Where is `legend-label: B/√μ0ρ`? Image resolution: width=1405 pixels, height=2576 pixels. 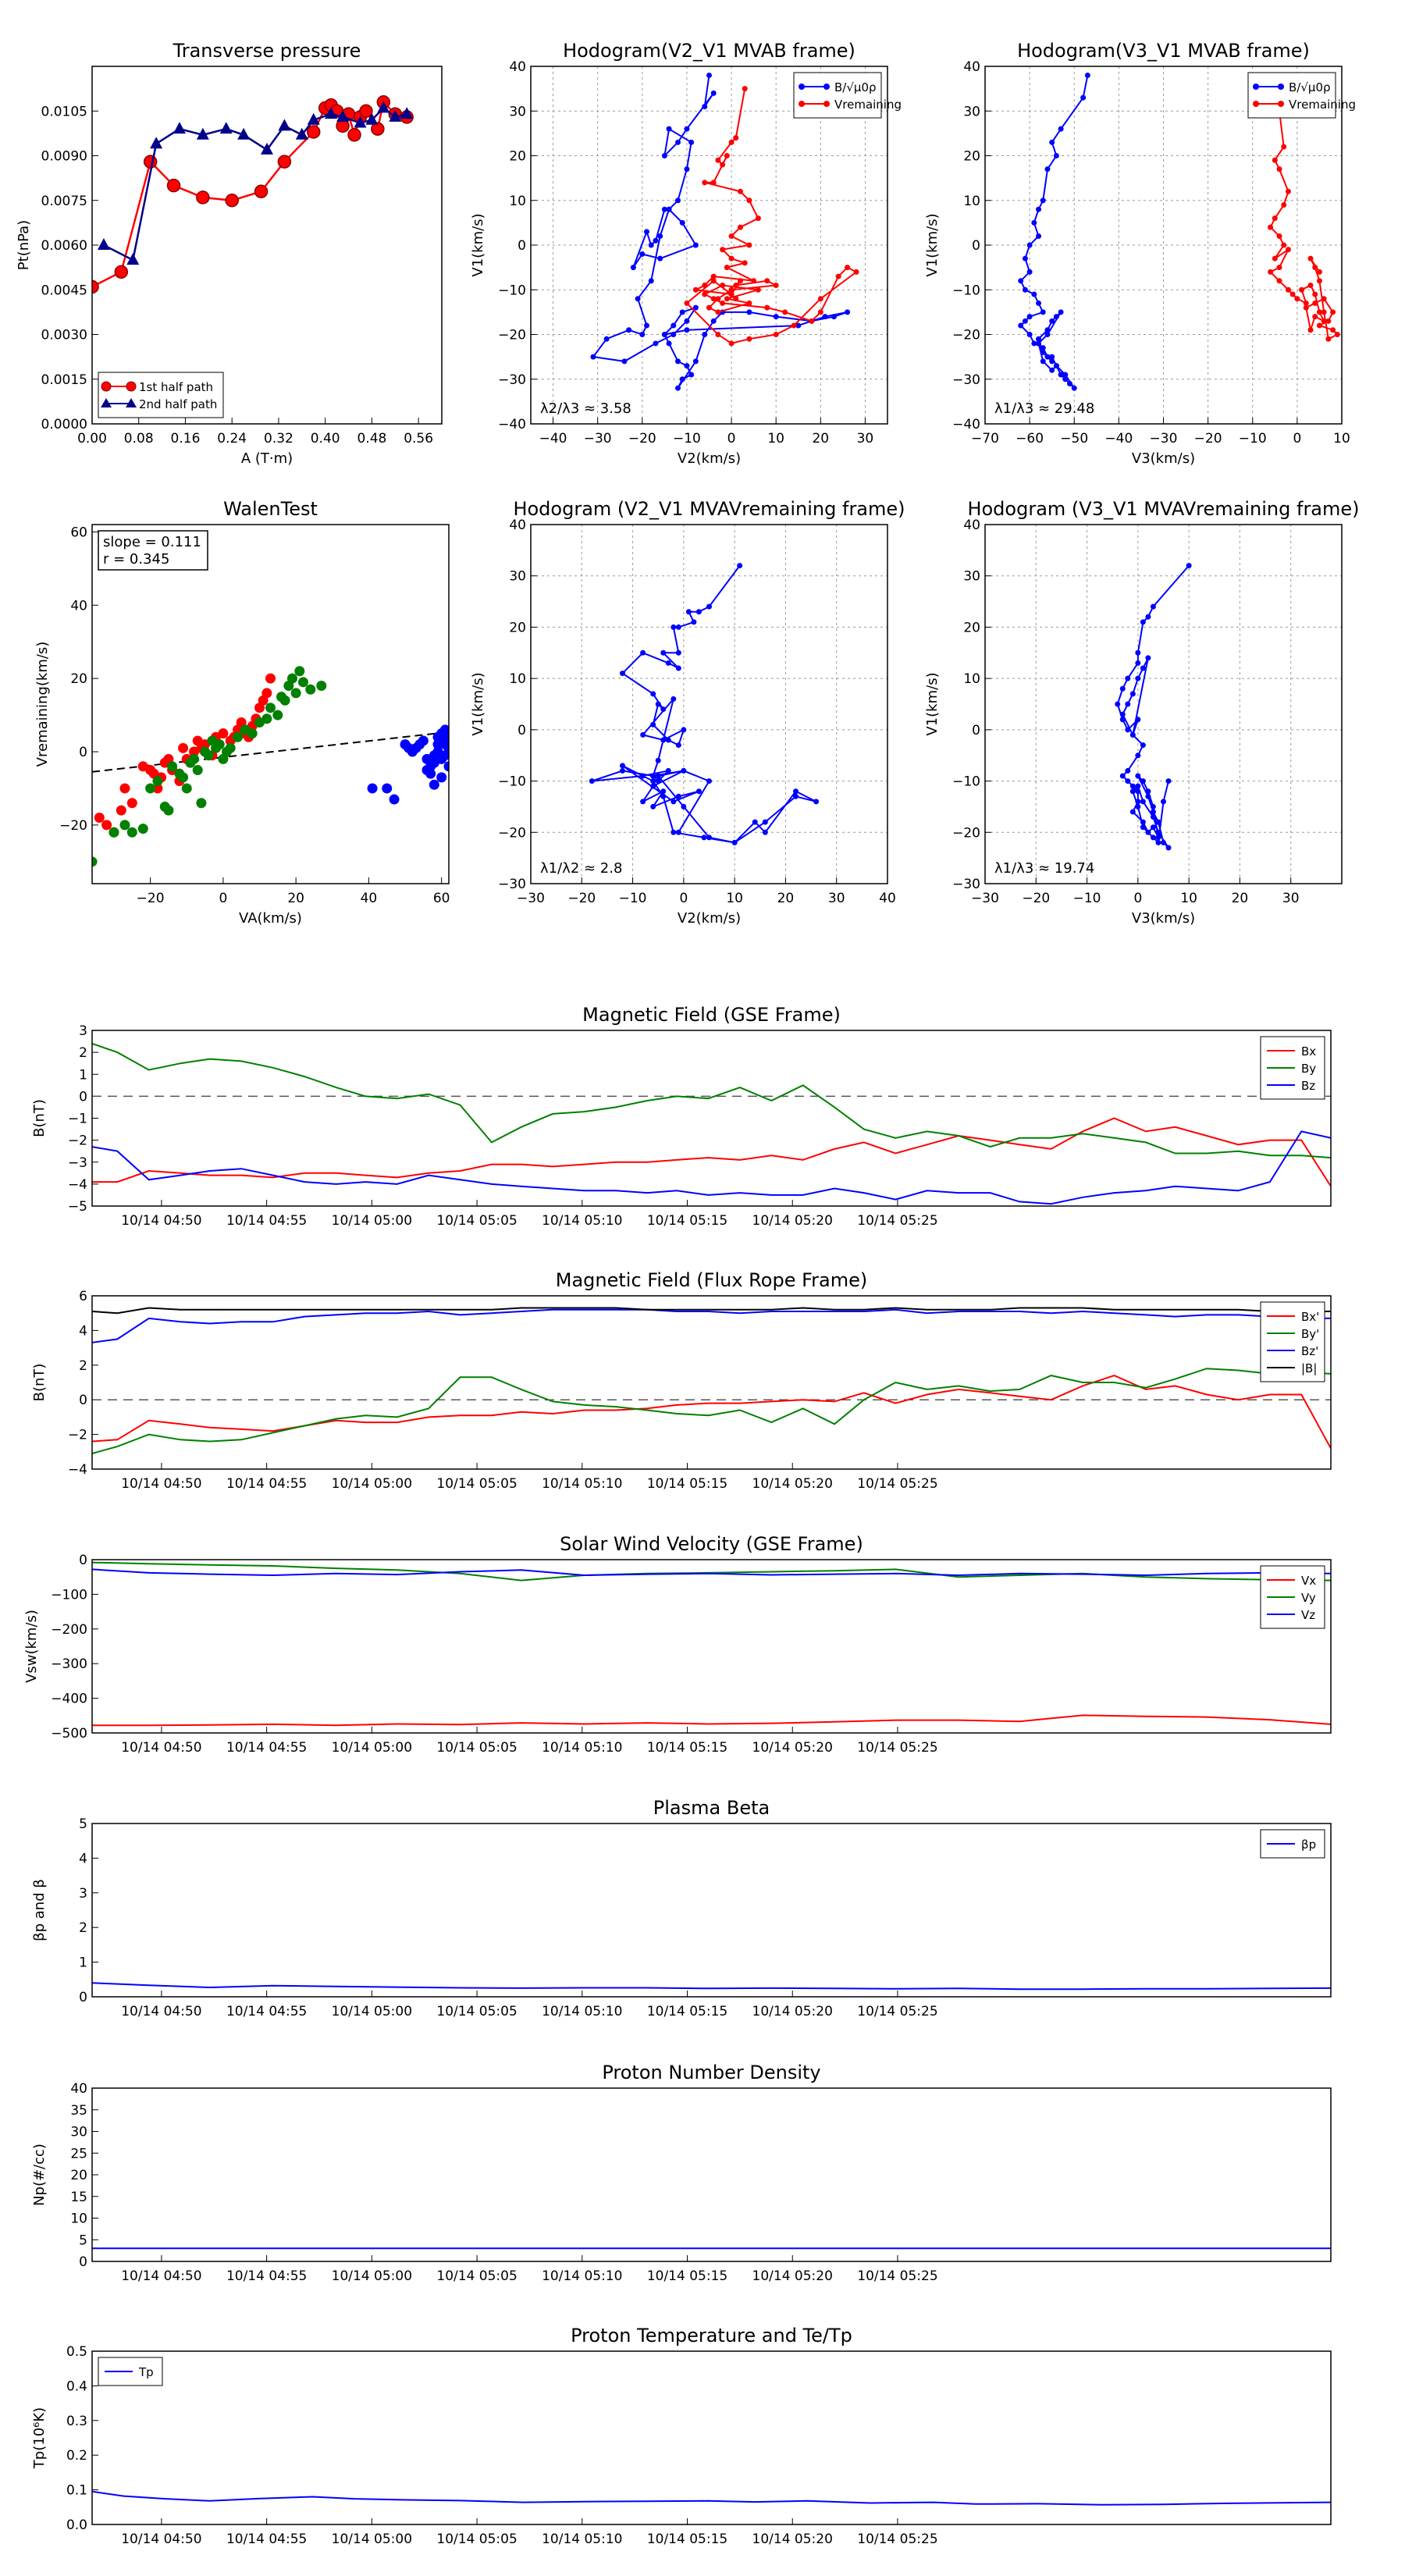
legend-label: B/√μ0ρ is located at coordinates (1310, 87).